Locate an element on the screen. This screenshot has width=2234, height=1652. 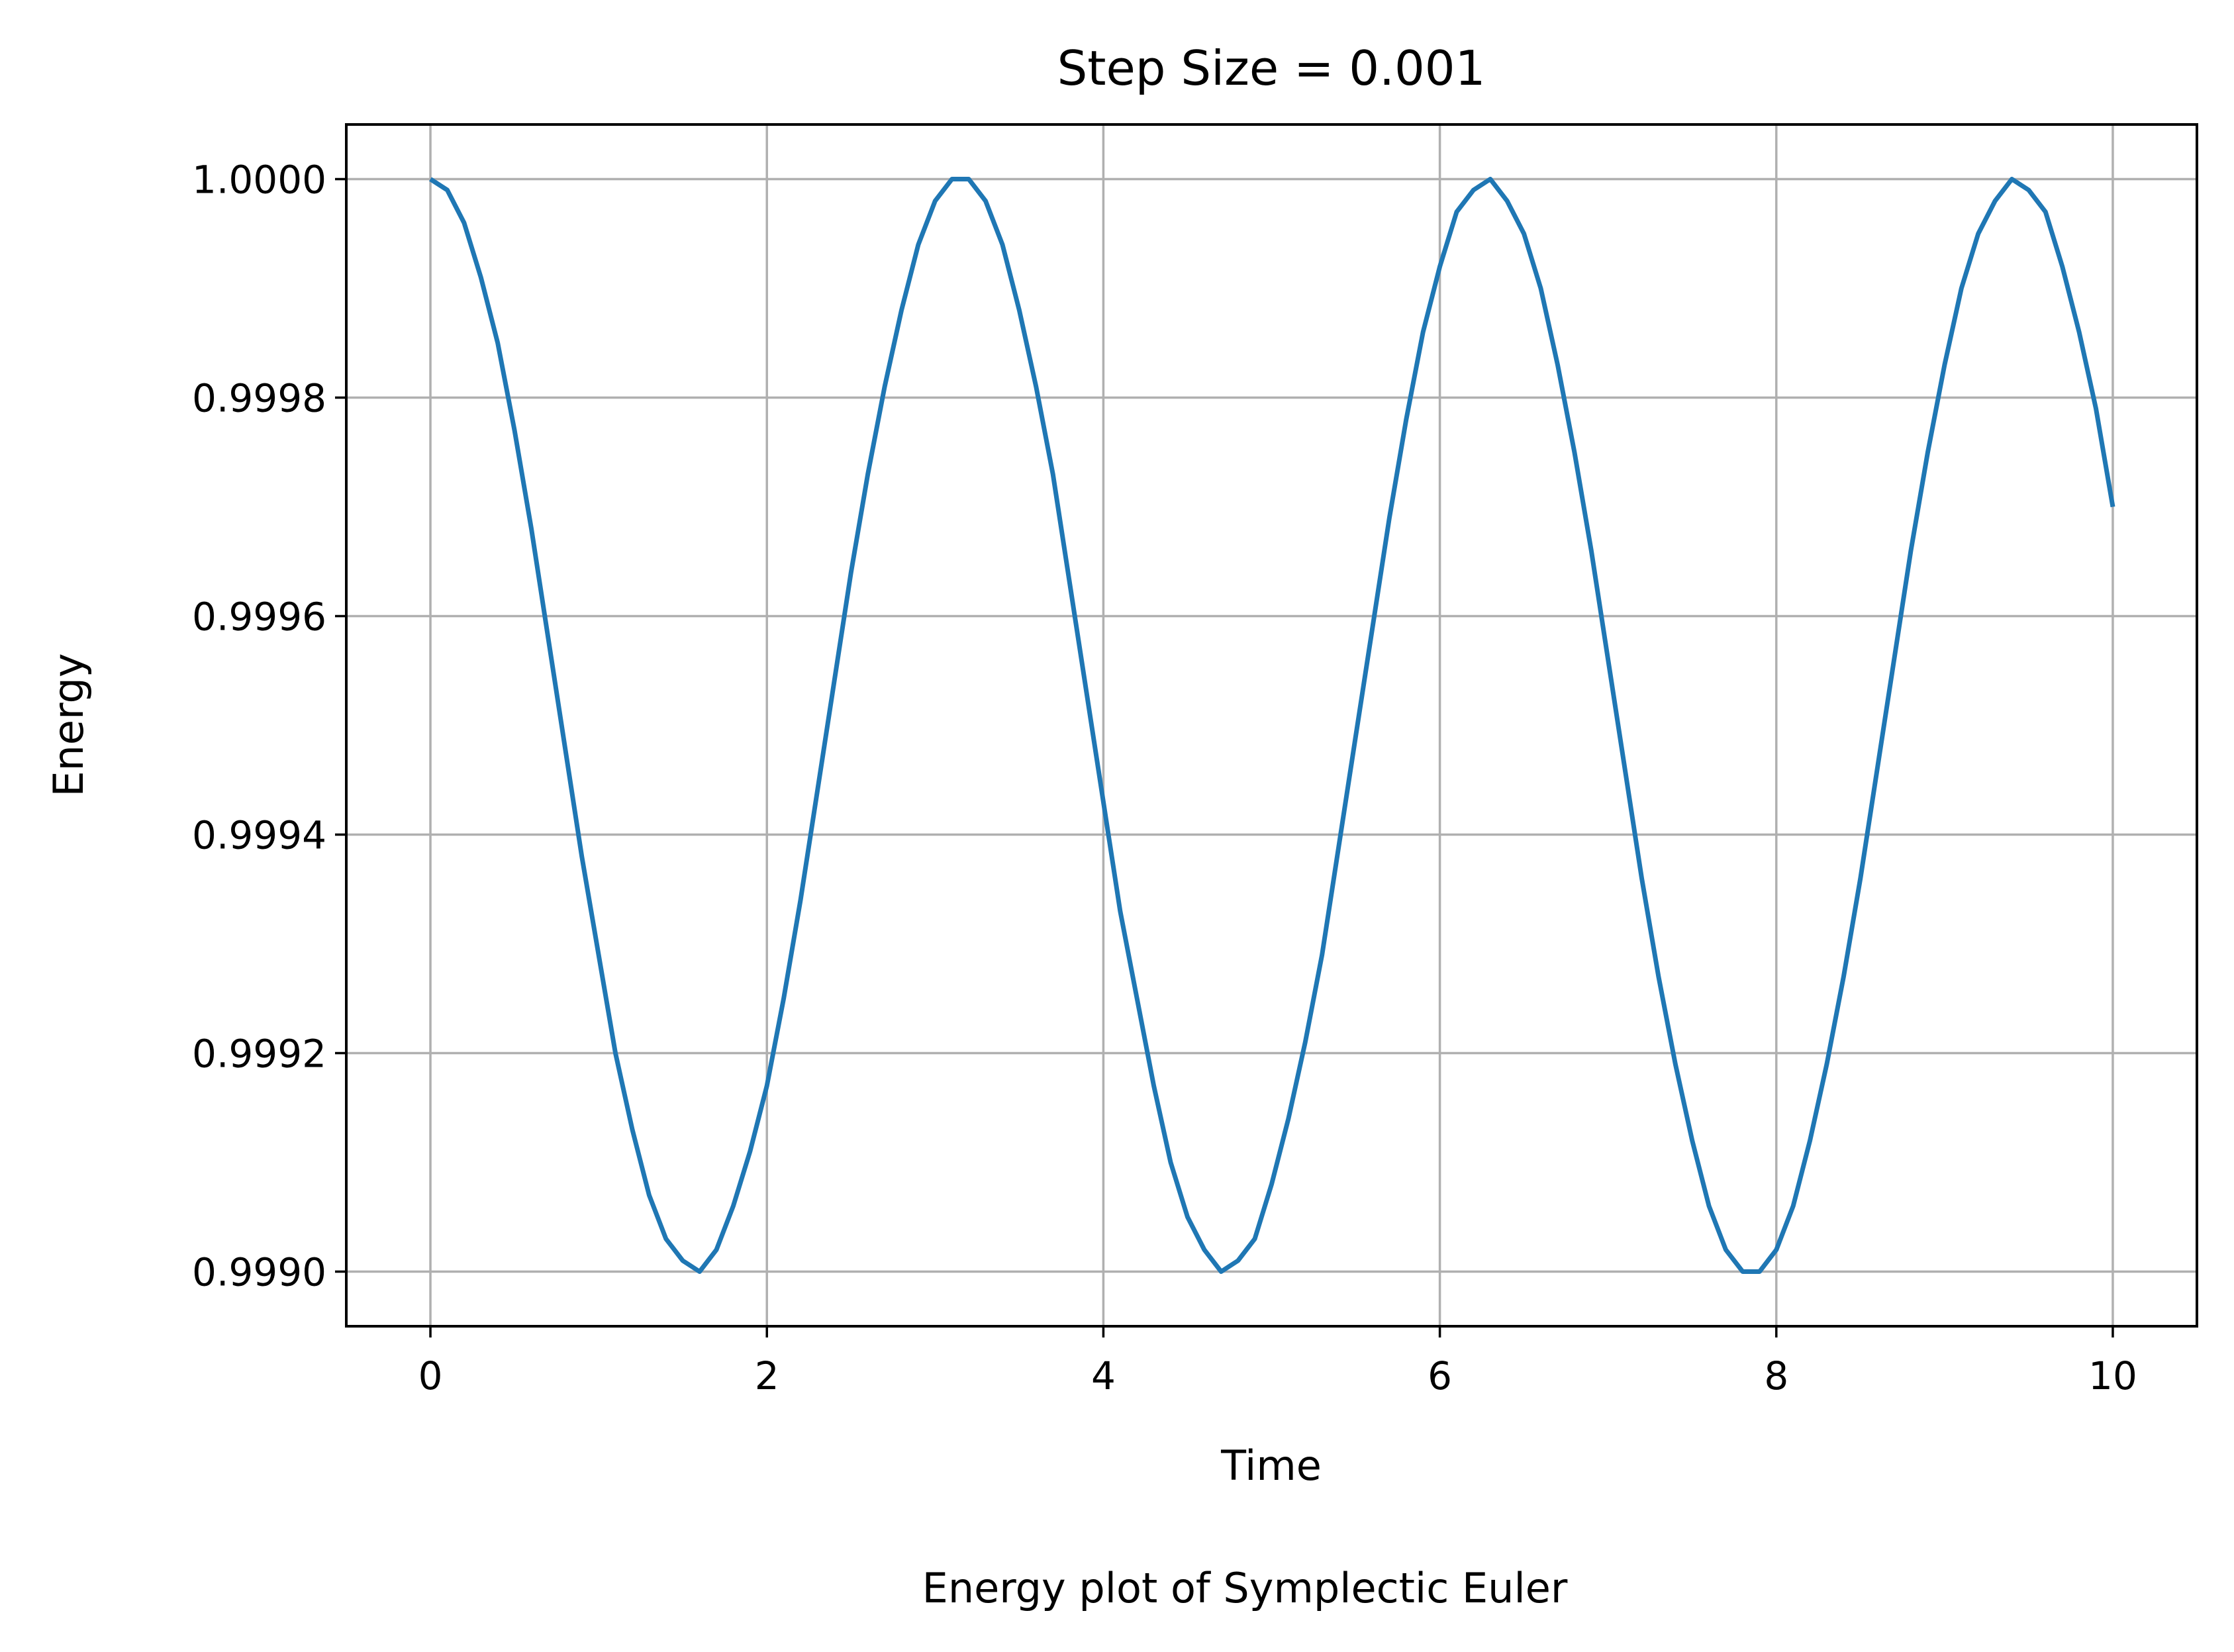
y-tick-label: 0.9994 is located at coordinates (259, 835).